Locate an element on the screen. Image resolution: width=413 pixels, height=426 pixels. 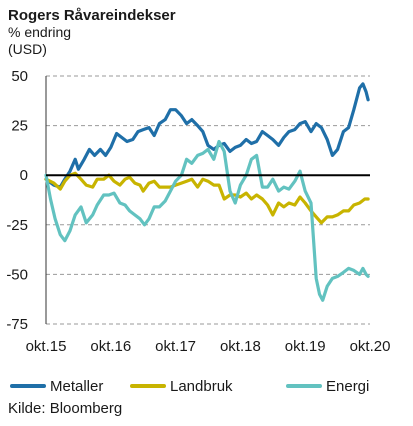
x-tick-label: okt.16 is located at coordinates (110, 346).